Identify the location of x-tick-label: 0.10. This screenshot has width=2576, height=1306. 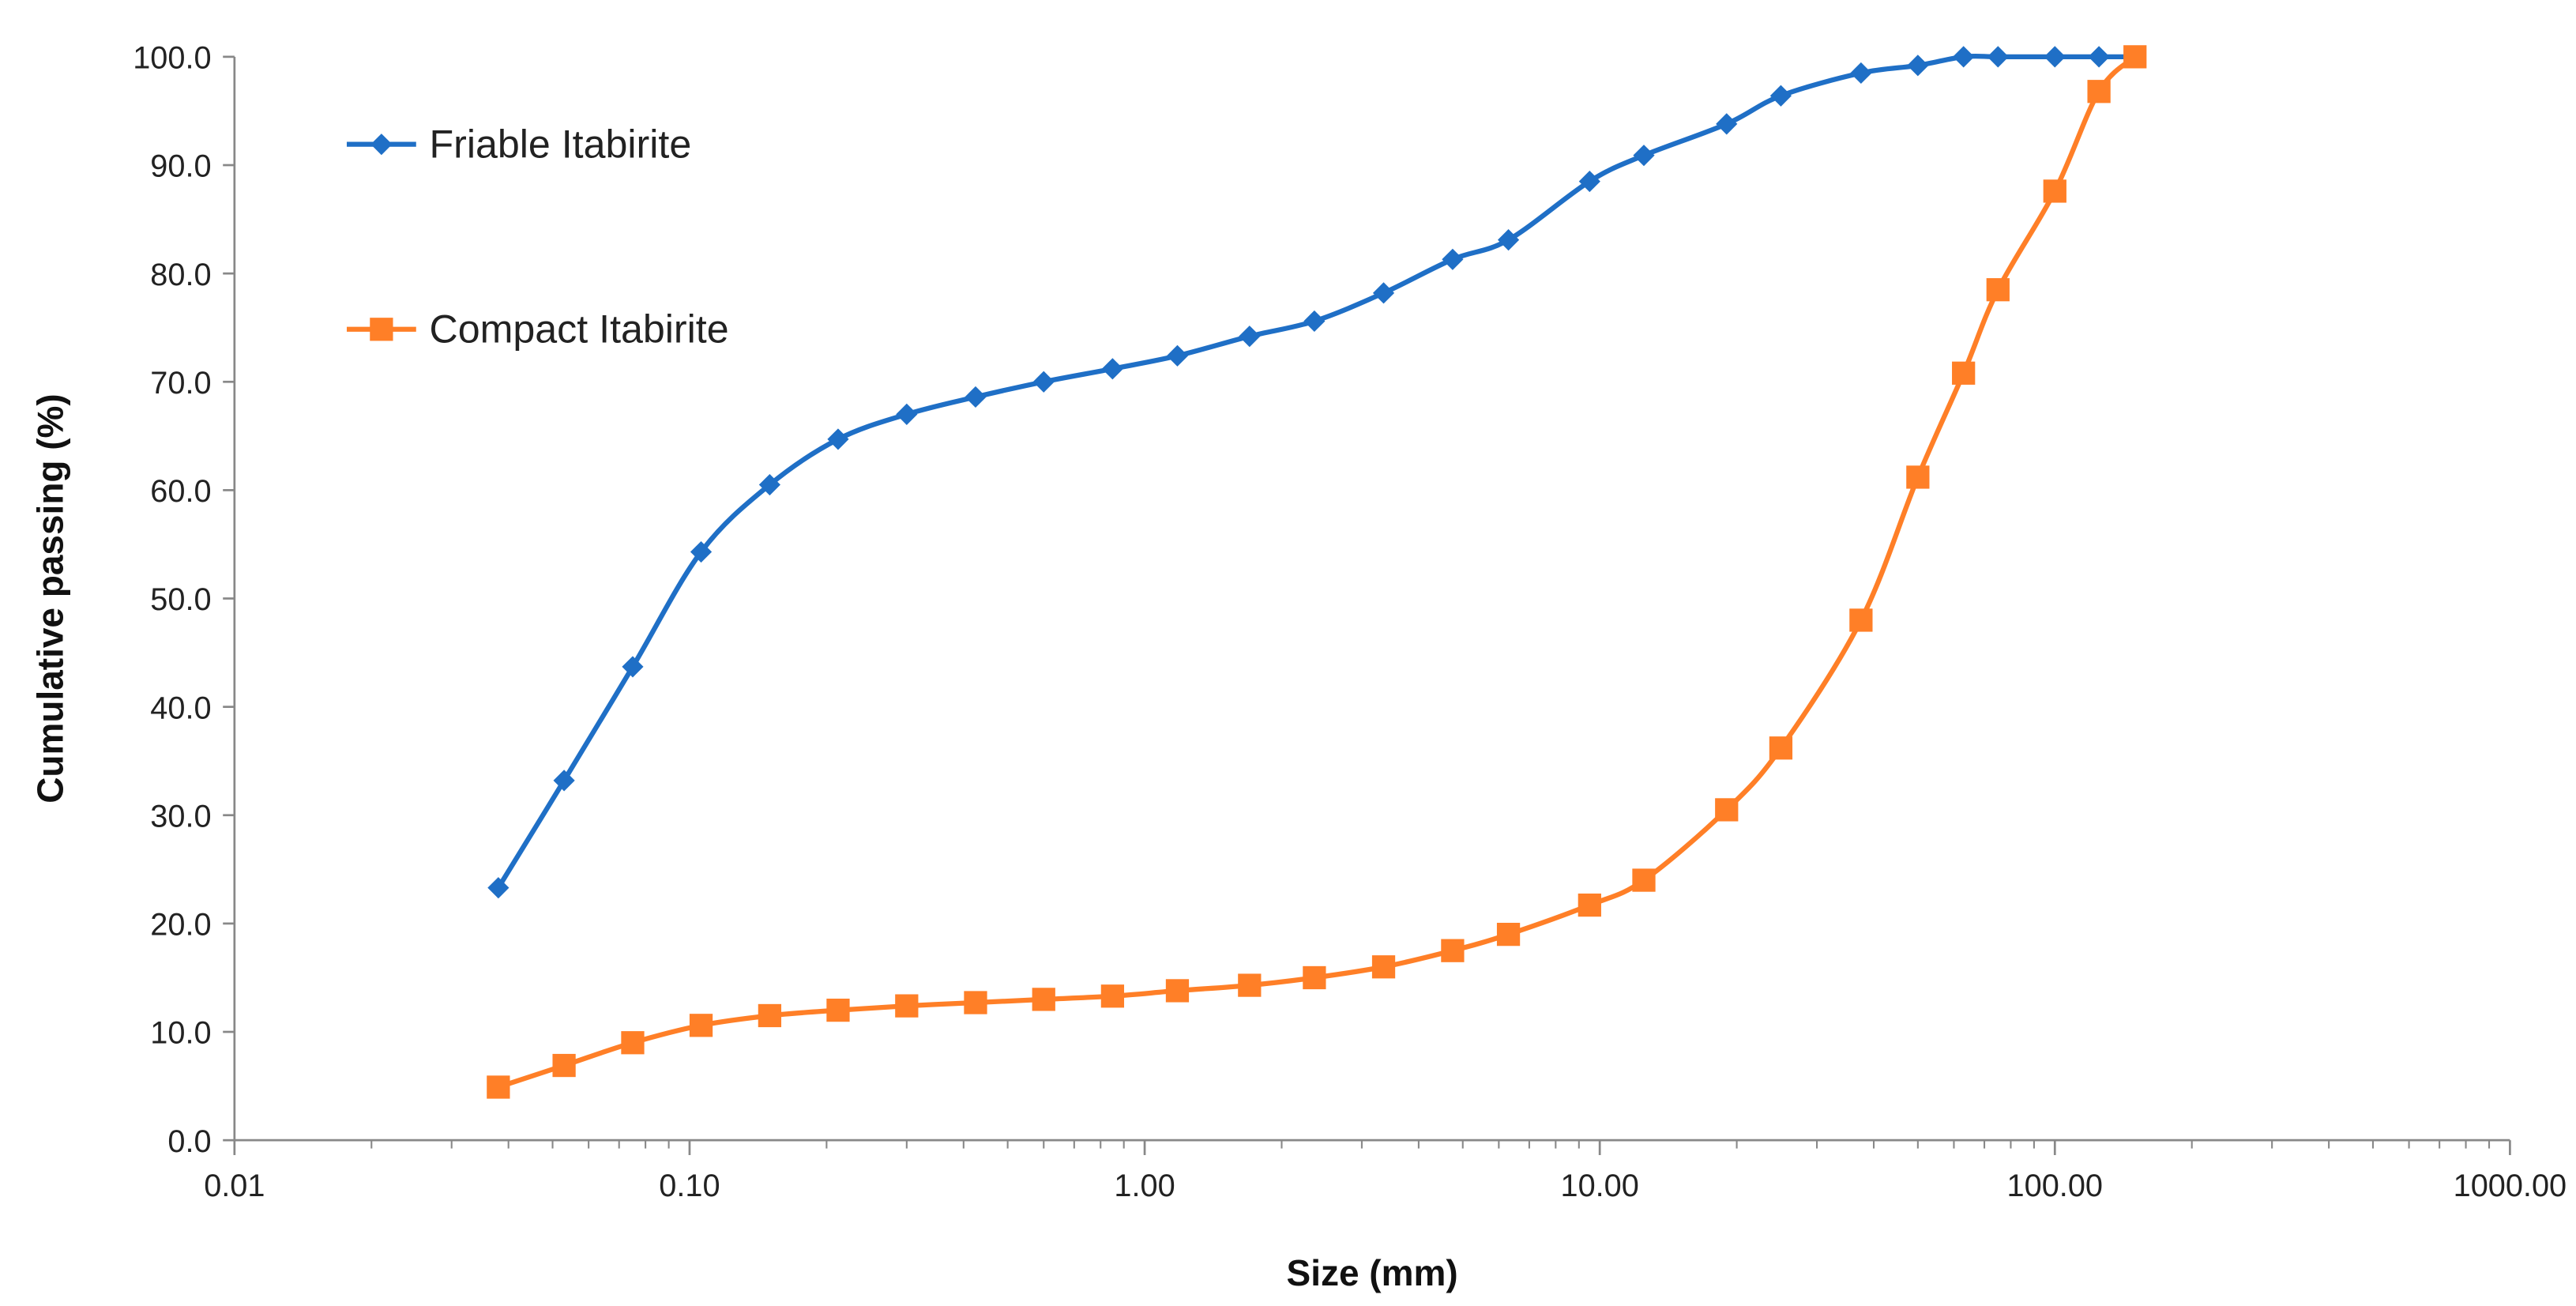
(689, 1186).